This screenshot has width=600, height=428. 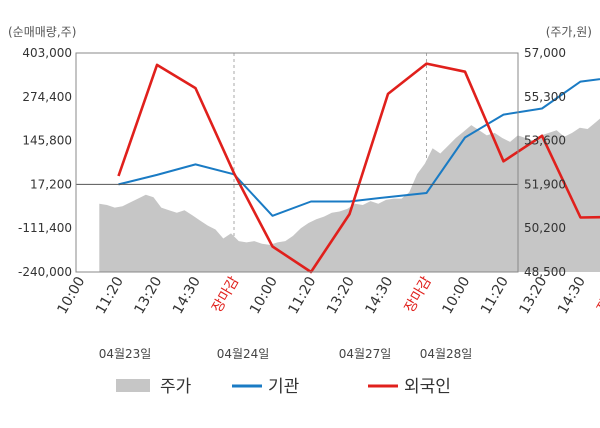 I want to click on right-tick-label: 57,000, so click(x=545, y=53).